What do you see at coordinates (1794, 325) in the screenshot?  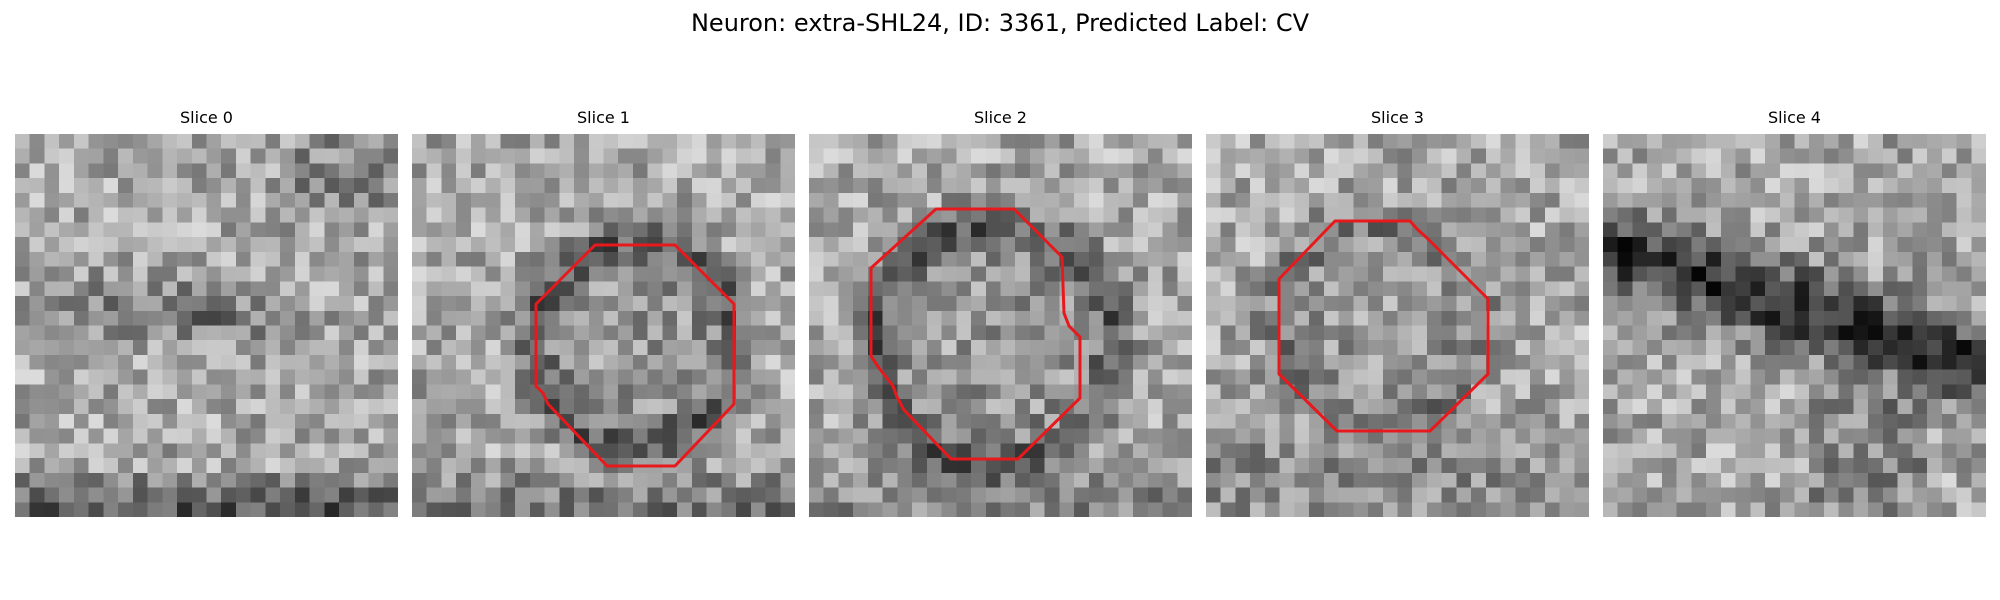 I see `slice-4-image` at bounding box center [1794, 325].